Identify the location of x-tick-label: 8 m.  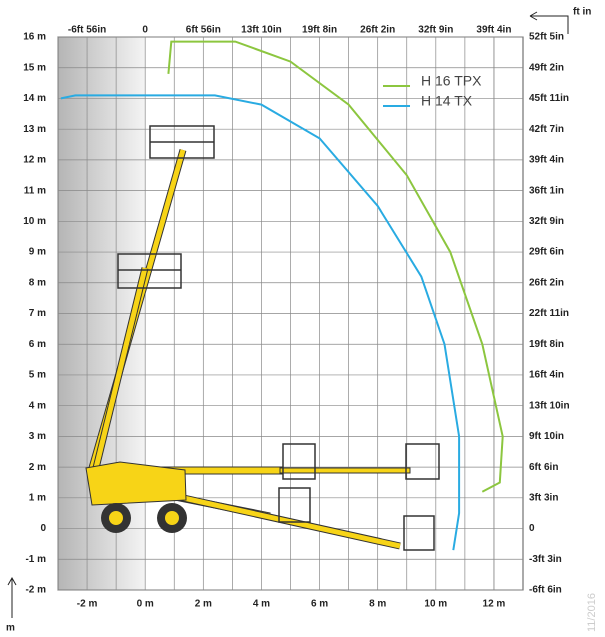
(377, 604).